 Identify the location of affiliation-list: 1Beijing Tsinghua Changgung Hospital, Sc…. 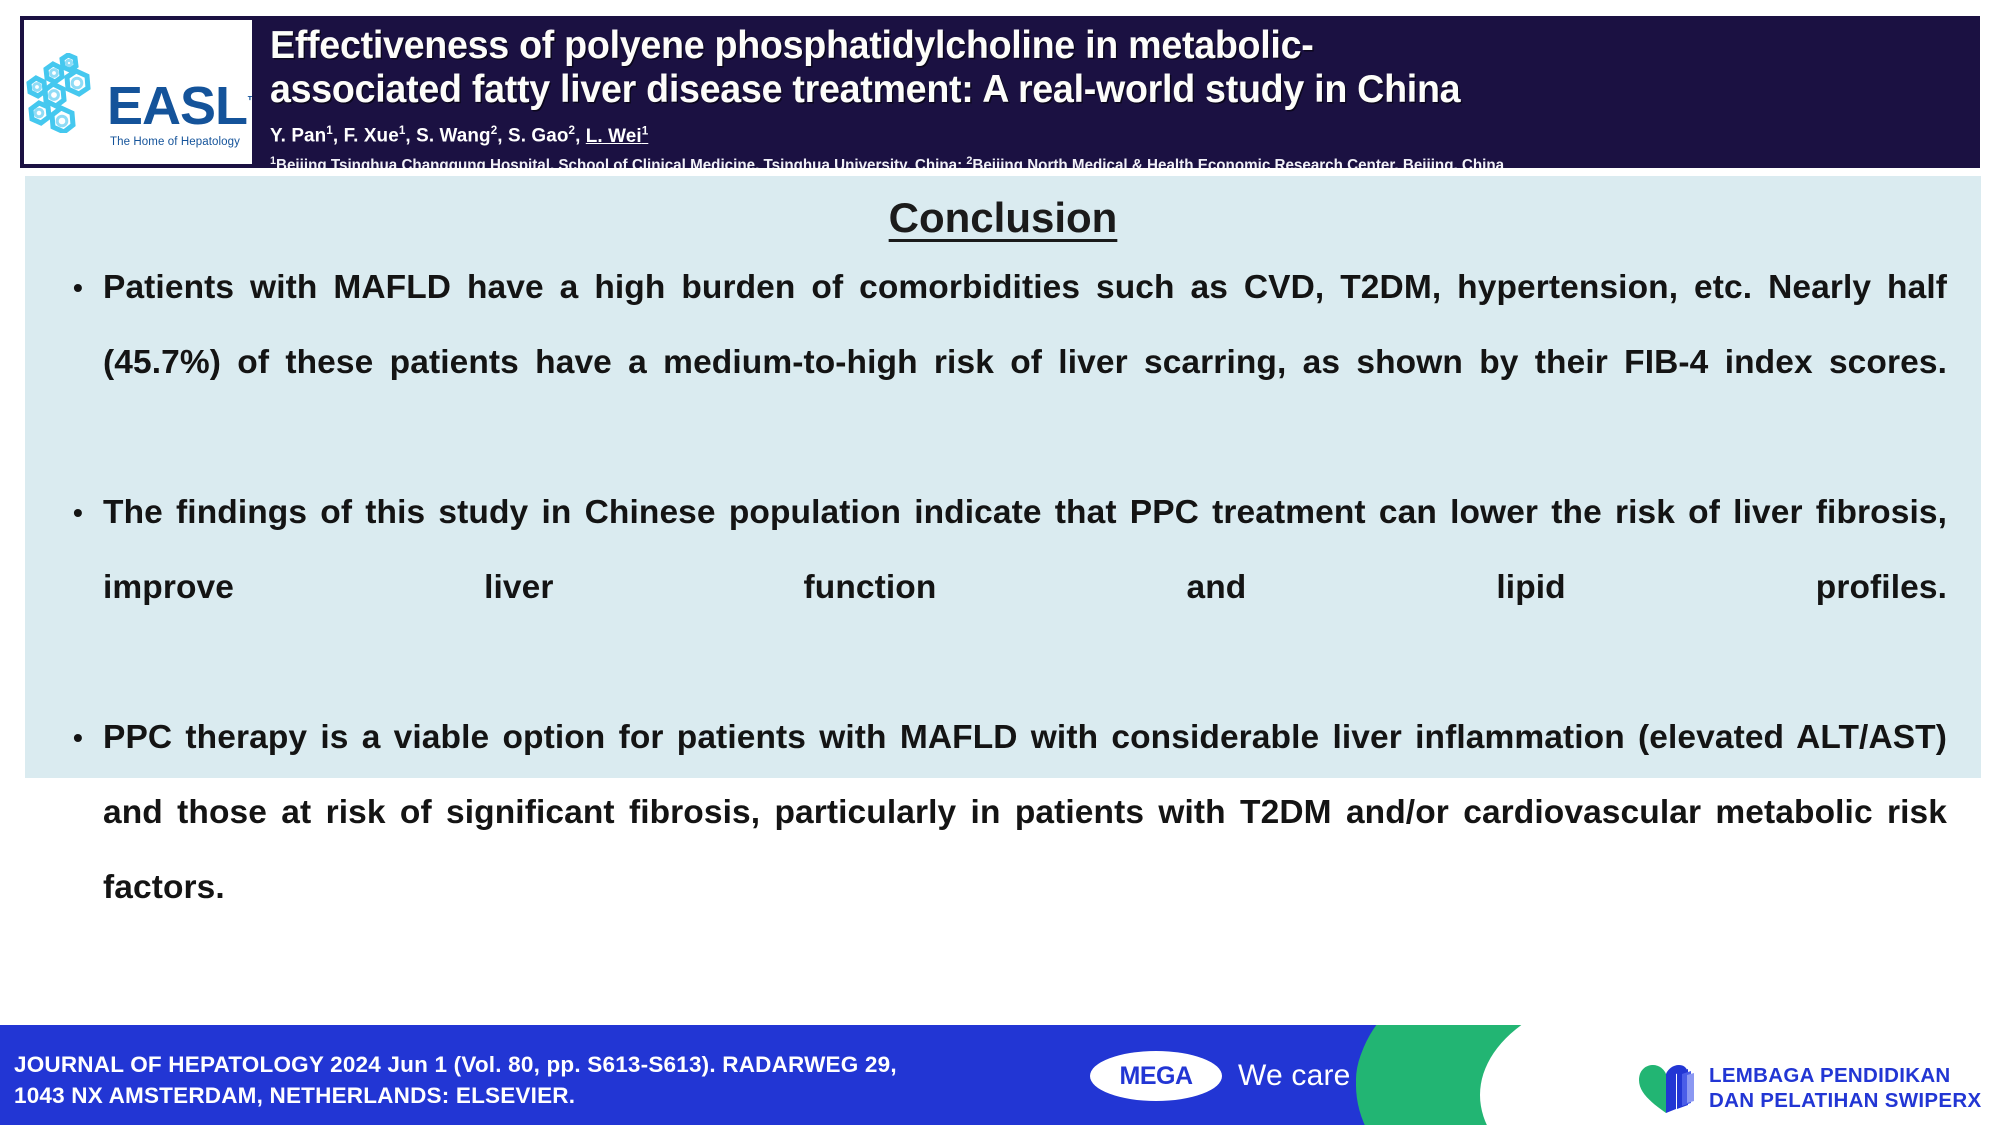
(887, 161).